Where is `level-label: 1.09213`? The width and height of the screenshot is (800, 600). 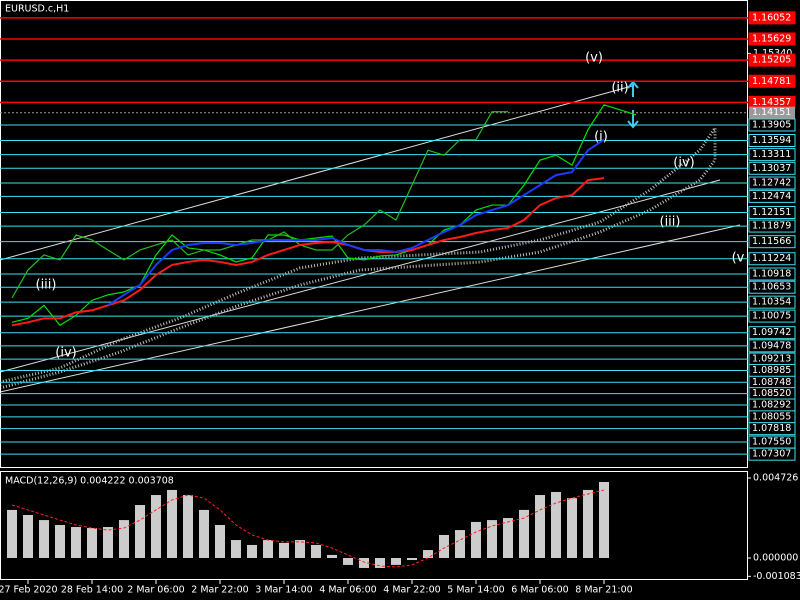
level-label: 1.09213 is located at coordinates (771, 359).